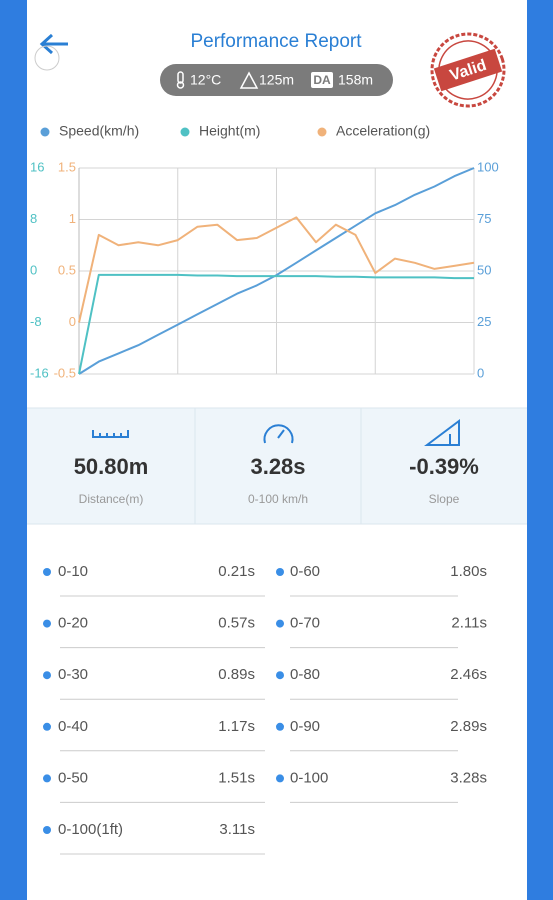 This screenshot has width=553, height=900. Describe the element at coordinates (47, 58) in the screenshot. I see `back-circle` at that location.